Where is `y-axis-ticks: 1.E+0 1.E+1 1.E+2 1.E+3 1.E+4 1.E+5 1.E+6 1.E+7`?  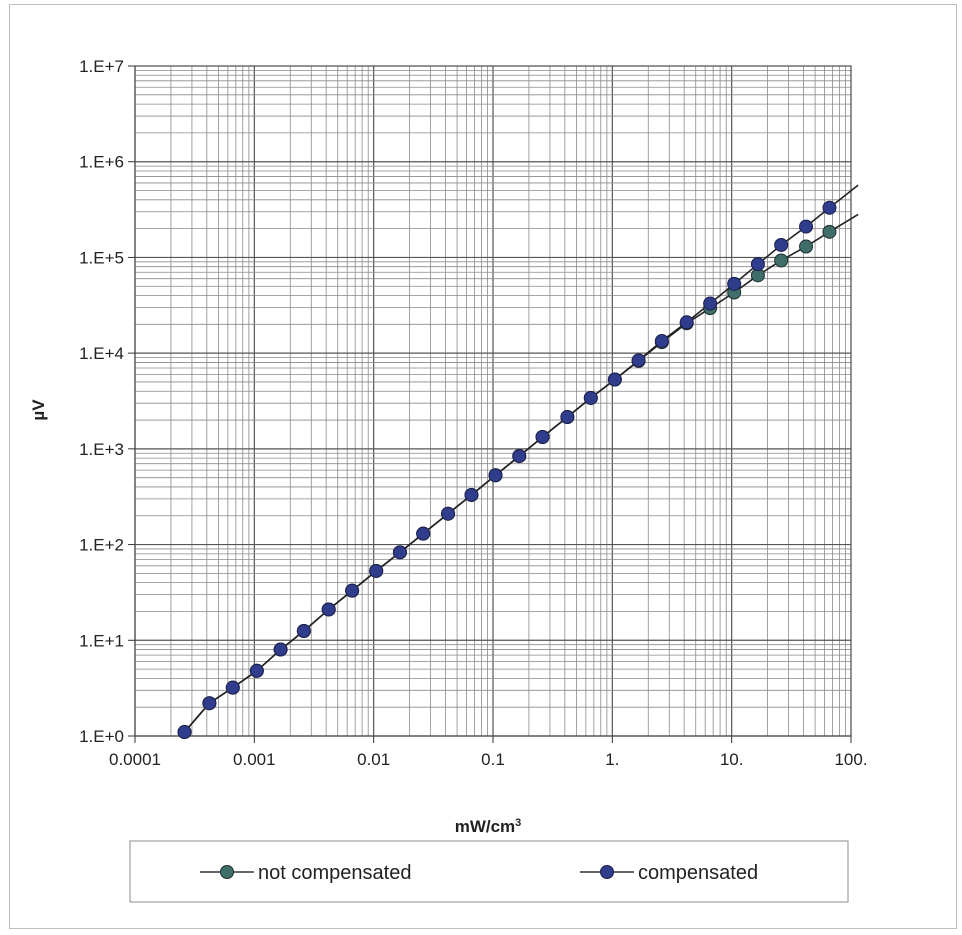
y-axis-ticks: 1.E+0 1.E+1 1.E+2 1.E+3 1.E+4 1.E+5 1.E+6 1.E+7 is located at coordinates (107, 401).